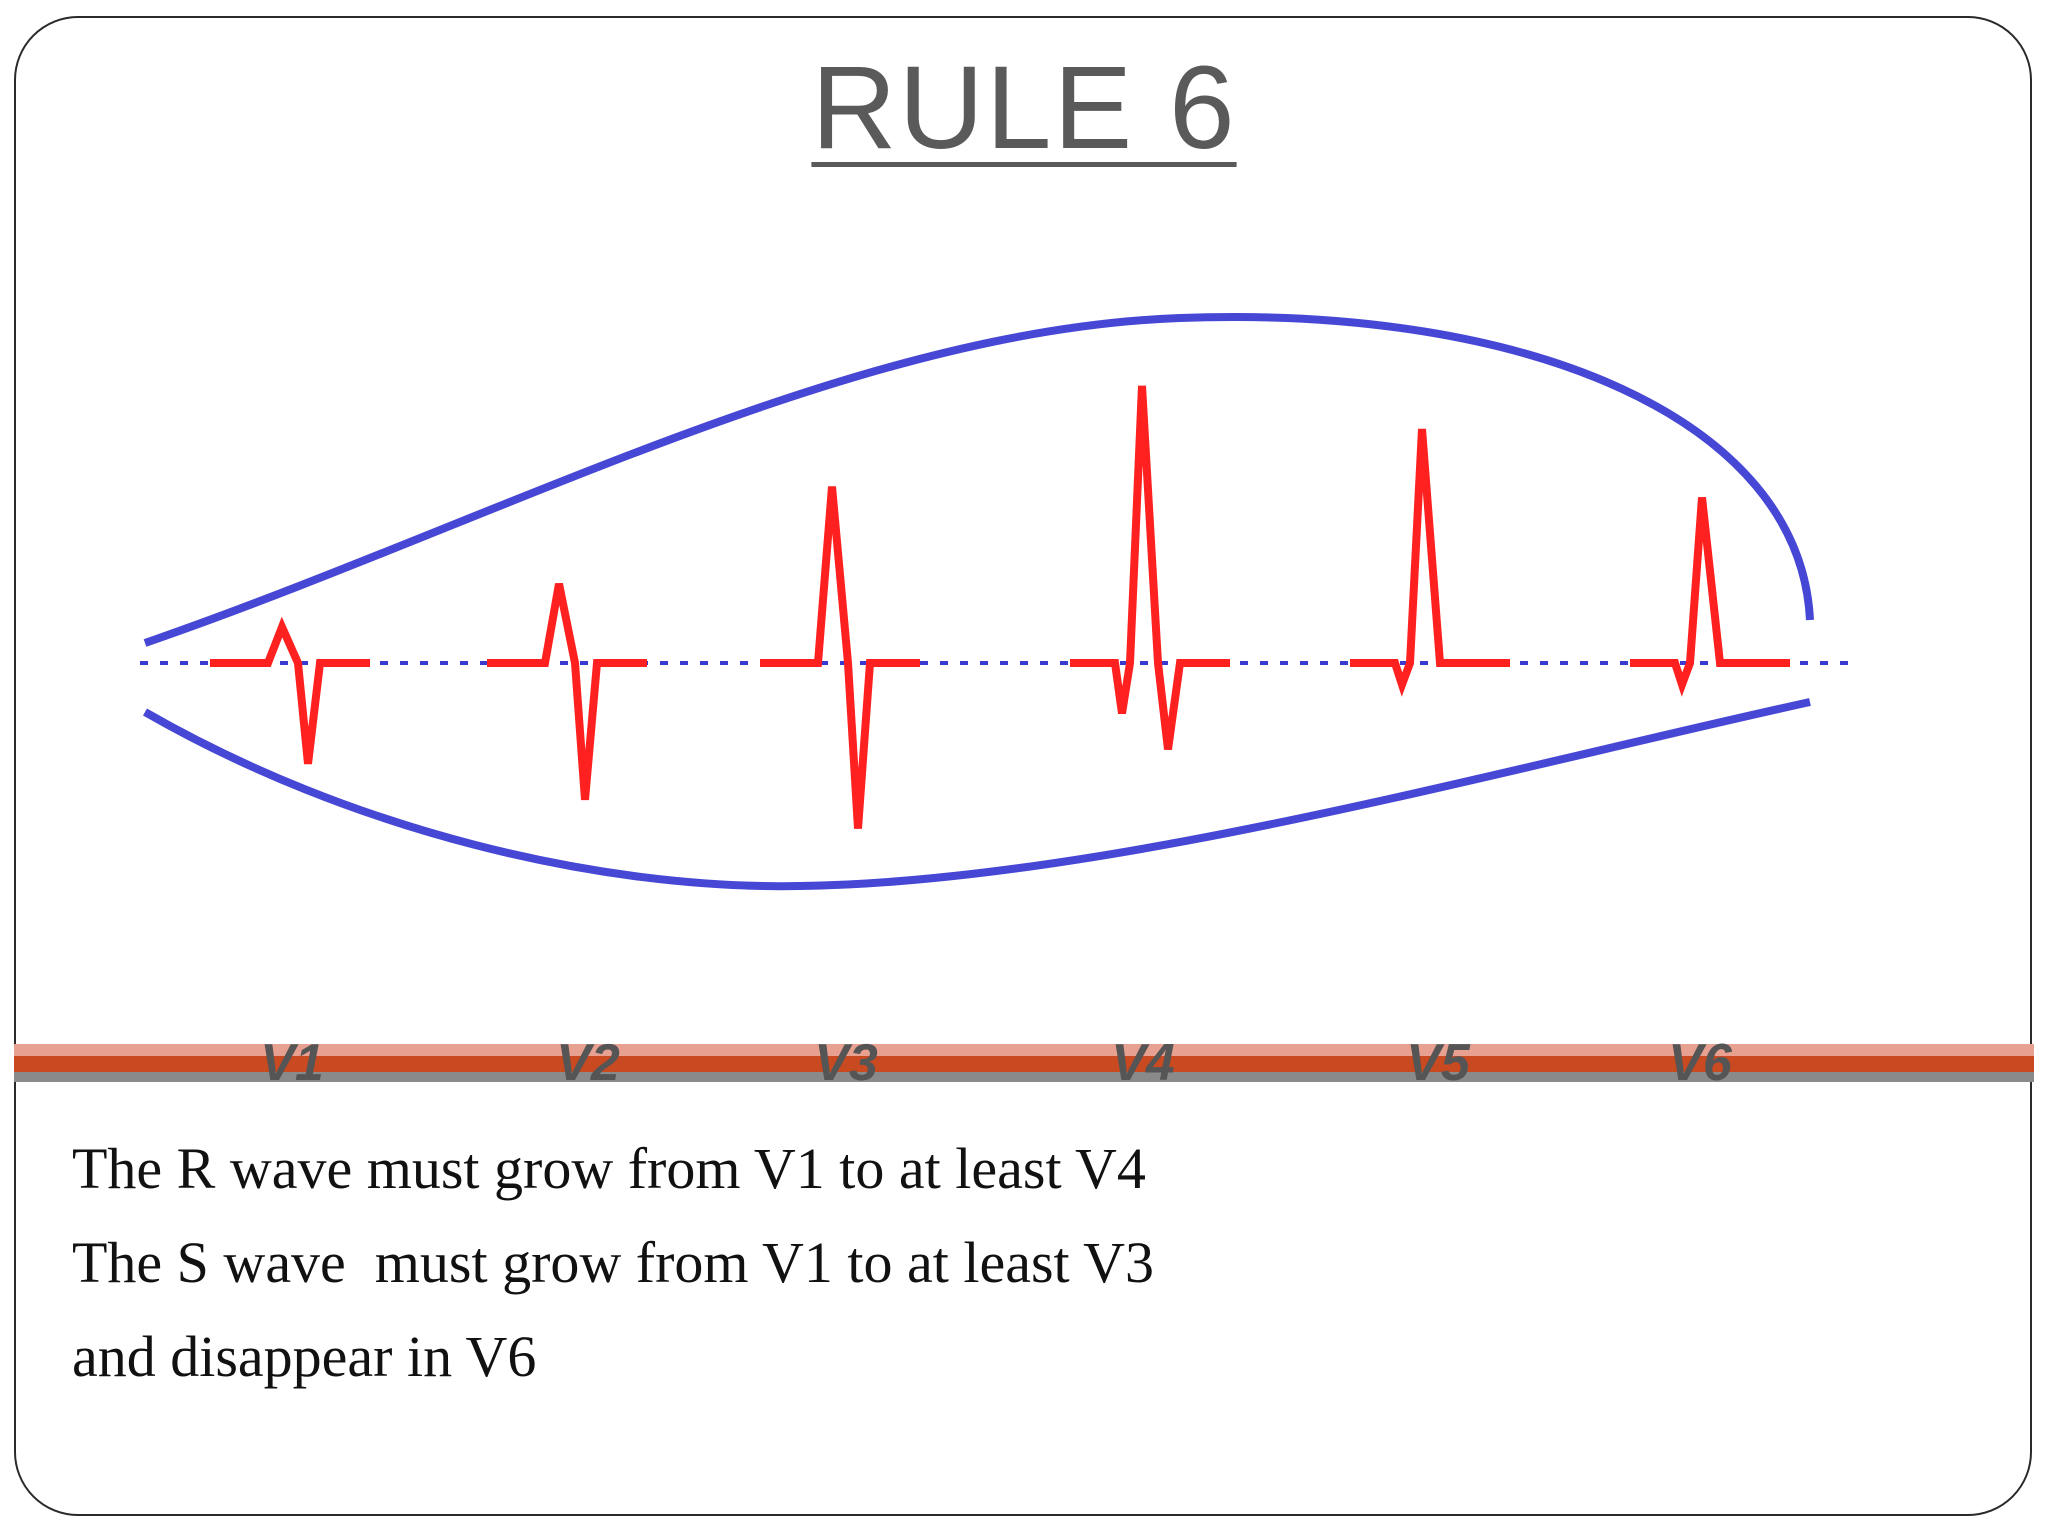  I want to click on slide-title: RULE 6, so click(1024, 108).